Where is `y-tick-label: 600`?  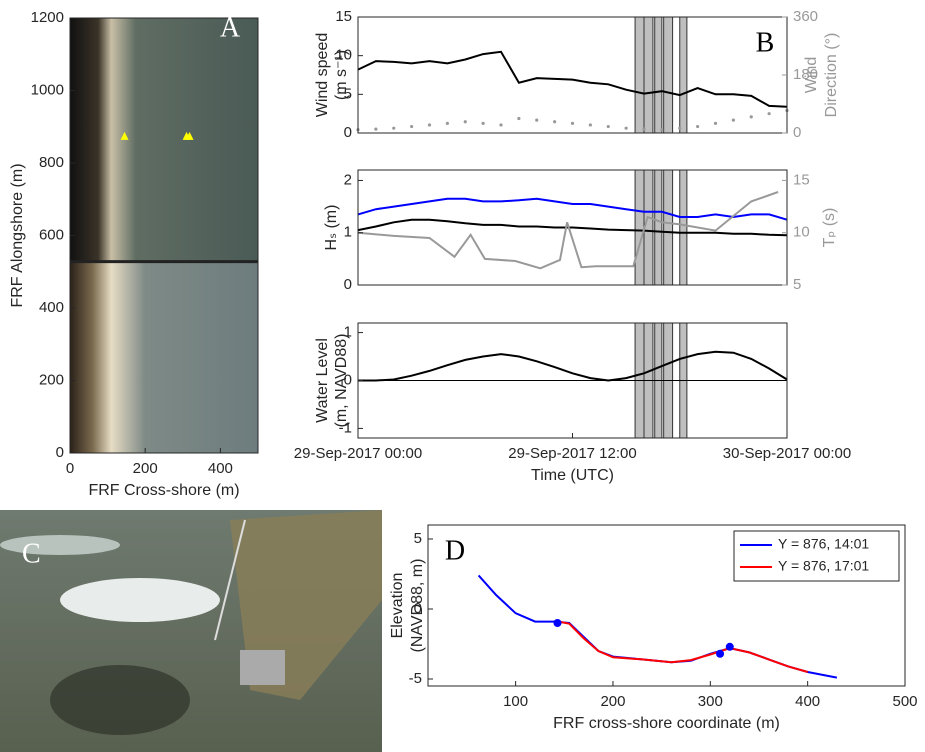
y-tick-label: 600 is located at coordinates (51, 234).